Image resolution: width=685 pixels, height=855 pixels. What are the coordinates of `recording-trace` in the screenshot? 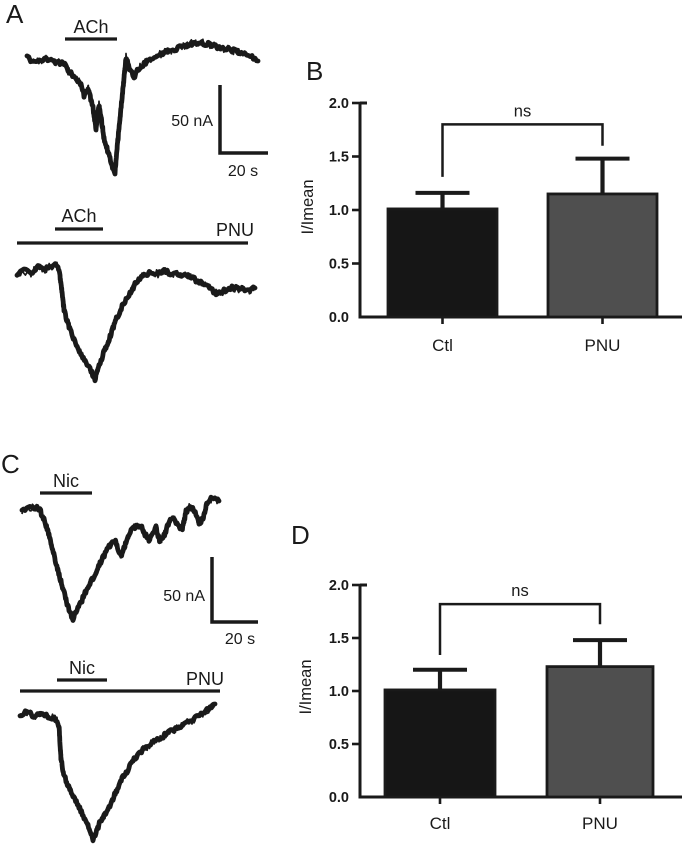 It's located at (136, 322).